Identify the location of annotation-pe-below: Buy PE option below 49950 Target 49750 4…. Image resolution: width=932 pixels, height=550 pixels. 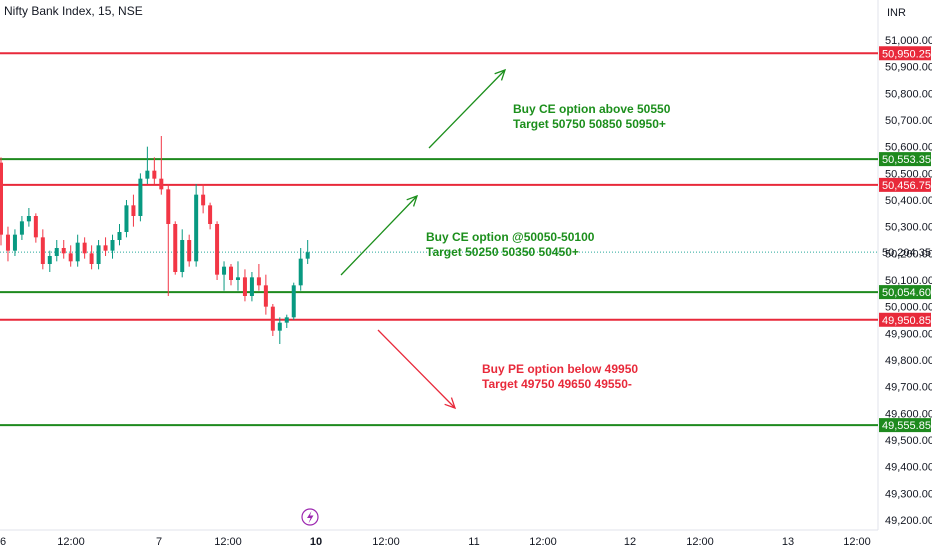
(560, 377).